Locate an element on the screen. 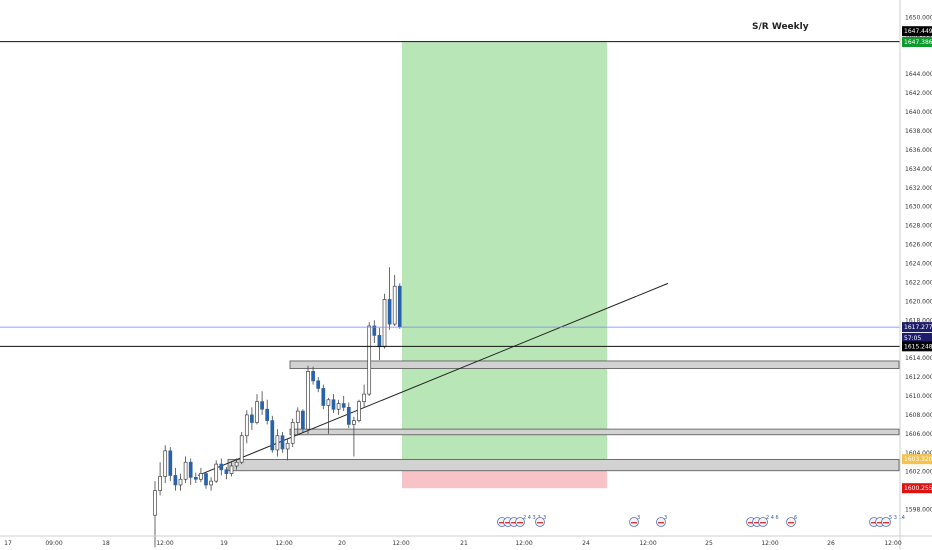 This screenshot has width=932, height=550. price-tick-label: 1624.000 is located at coordinates (918, 264).